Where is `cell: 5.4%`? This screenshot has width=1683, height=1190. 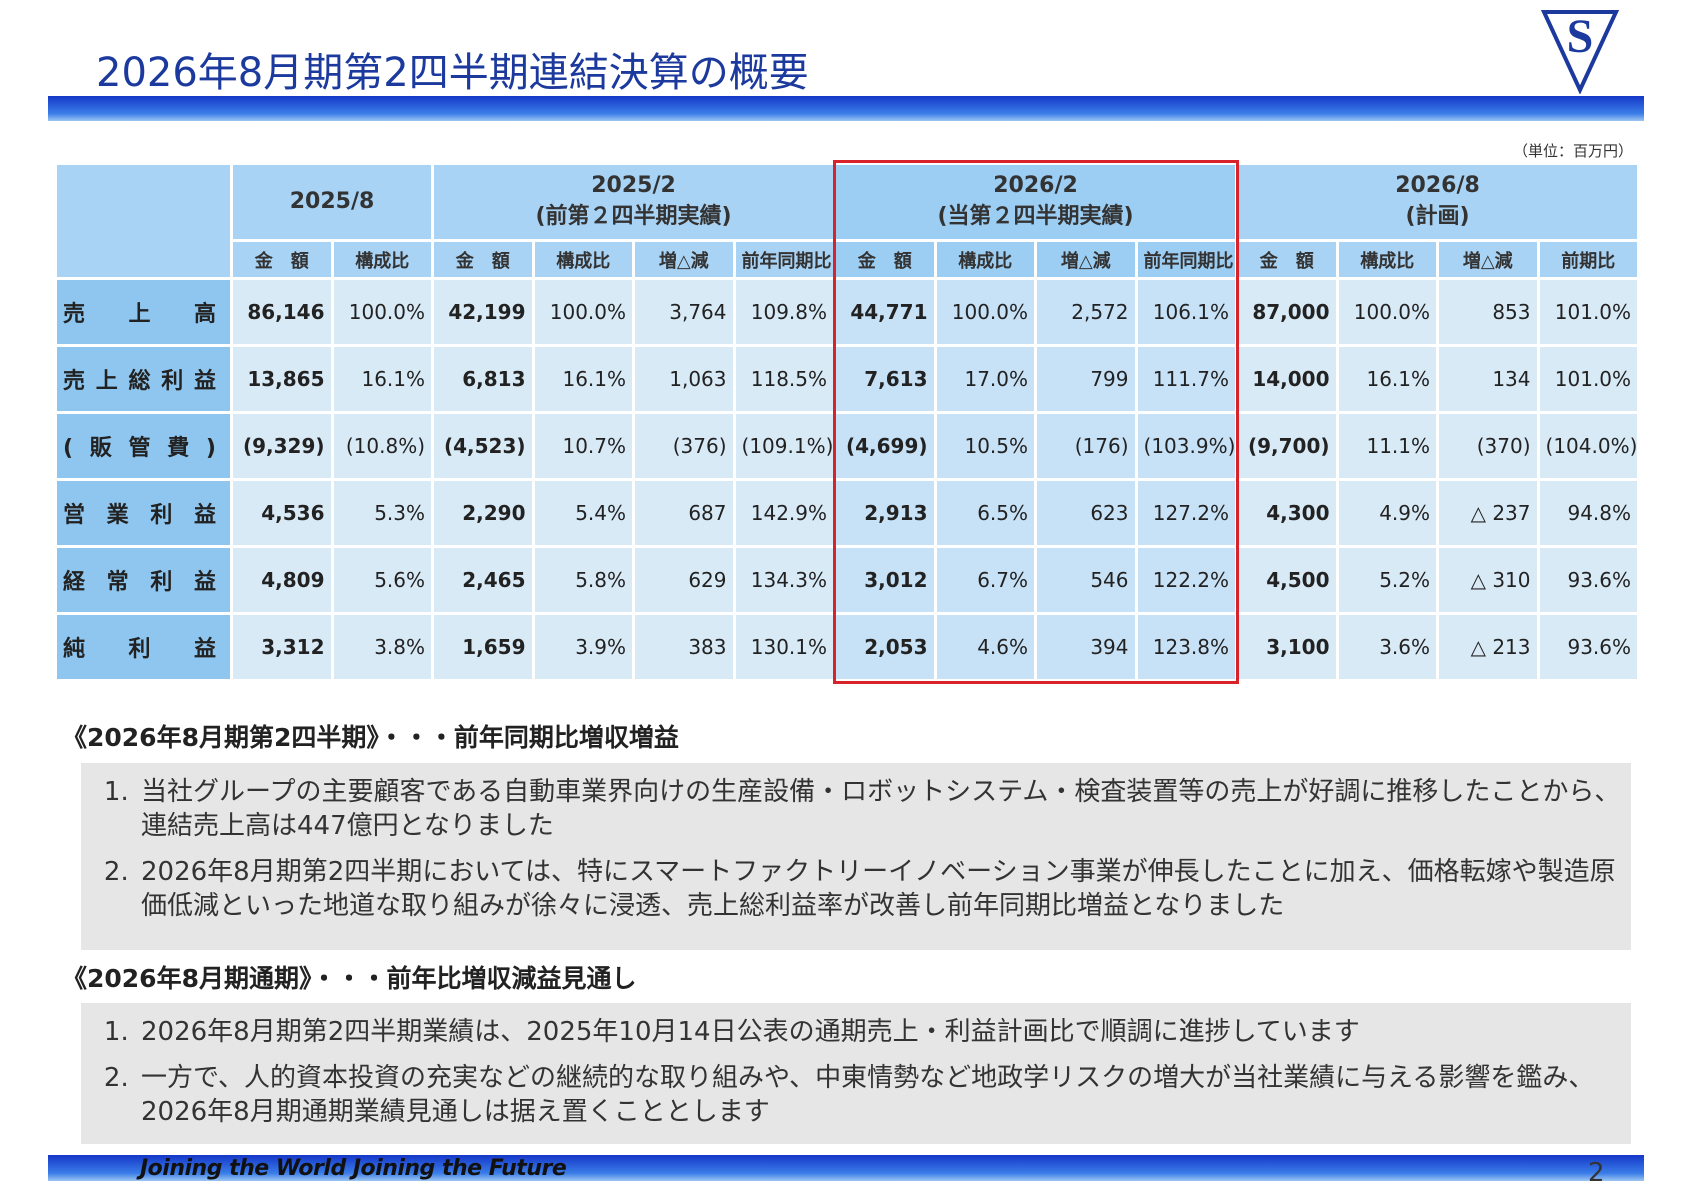
cell: 5.4% is located at coordinates (583, 513).